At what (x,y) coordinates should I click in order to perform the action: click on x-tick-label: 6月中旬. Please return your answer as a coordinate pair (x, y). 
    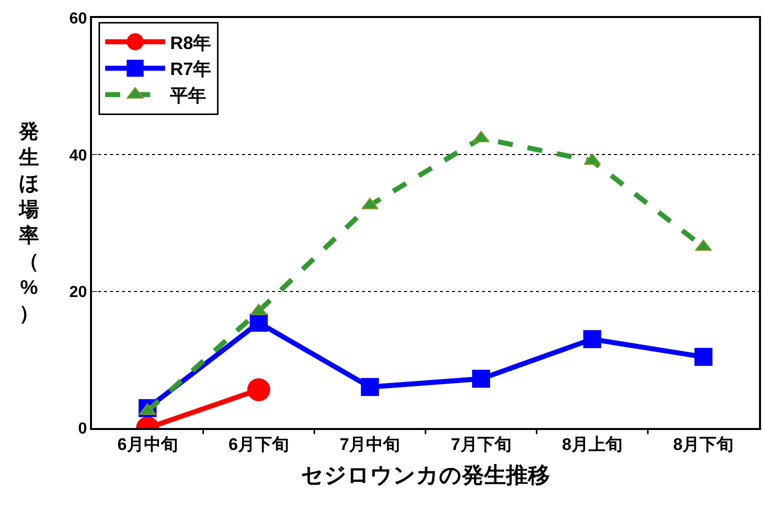
    Looking at the image, I should click on (147, 444).